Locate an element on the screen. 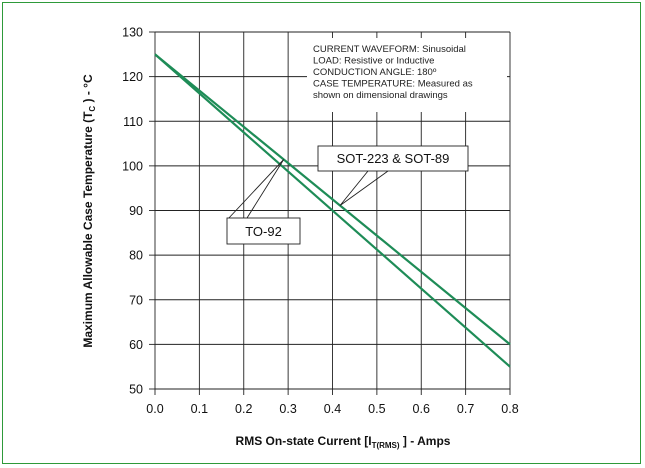 This screenshot has height=468, width=645. y-tick-label: 80 is located at coordinates (136, 256).